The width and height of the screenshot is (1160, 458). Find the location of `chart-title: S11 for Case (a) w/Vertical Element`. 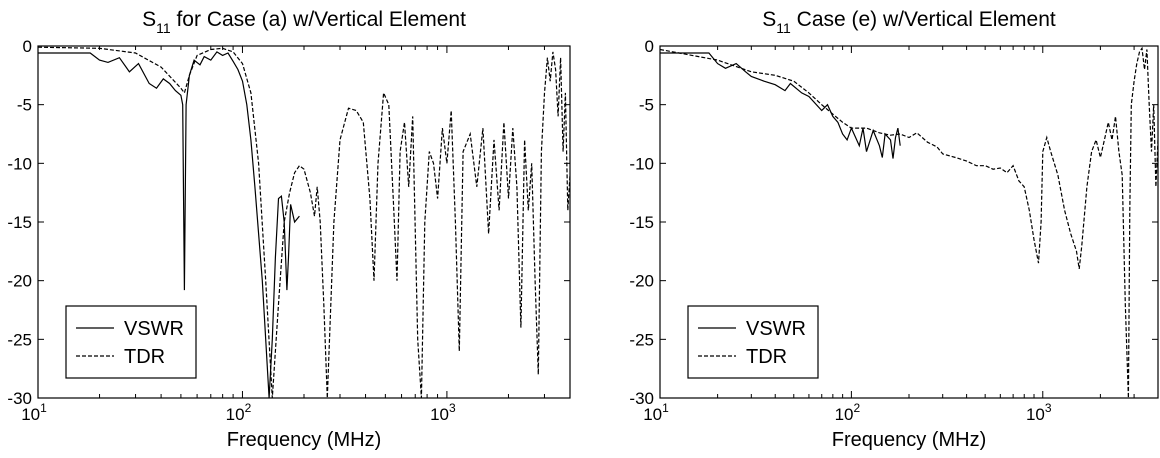

chart-title: S11 for Case (a) w/Vertical Element is located at coordinates (304, 22).